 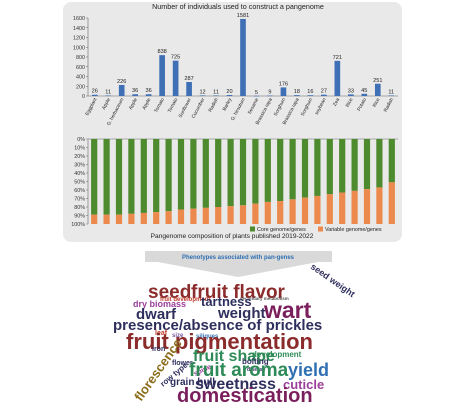 I want to click on word-cloud-term: cuticle, so click(x=303, y=384).